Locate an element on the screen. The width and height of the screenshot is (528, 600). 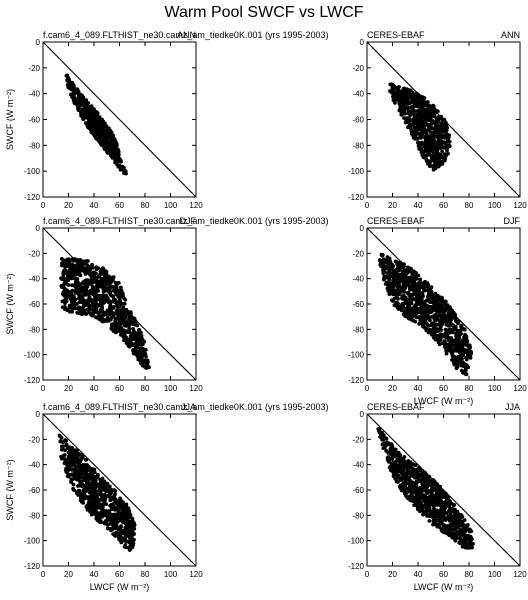
x-tick-label: 60 is located at coordinates (119, 388).